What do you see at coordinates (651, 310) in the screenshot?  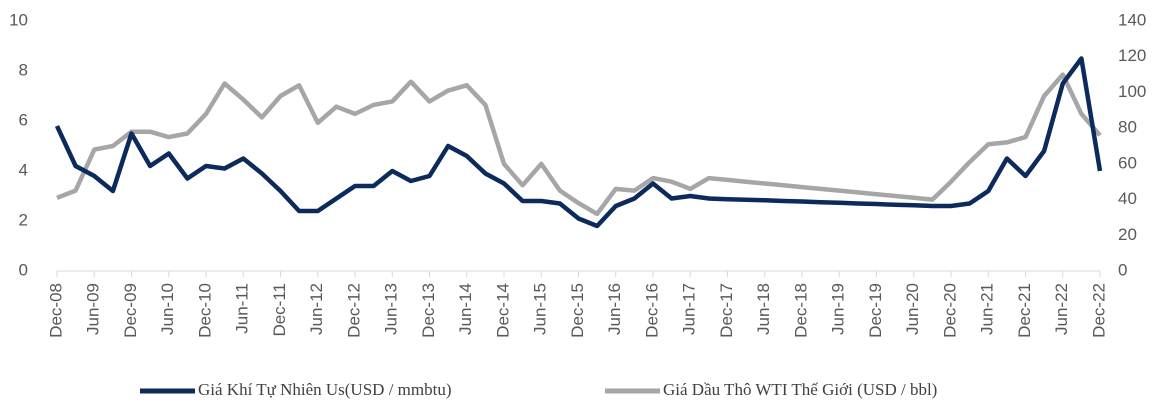 I see `x-tick-label: Dec-16` at bounding box center [651, 310].